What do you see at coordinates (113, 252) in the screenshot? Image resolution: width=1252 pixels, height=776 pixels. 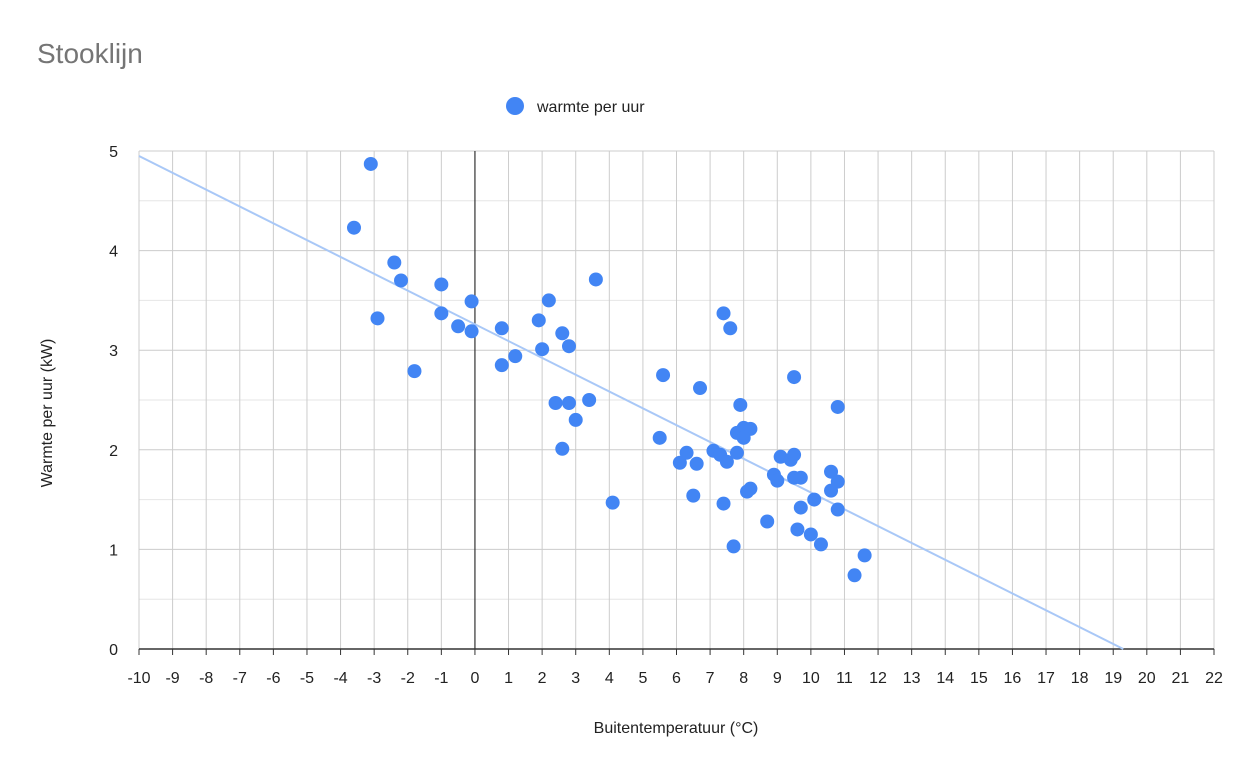 I see `y-tick-label: 4` at bounding box center [113, 252].